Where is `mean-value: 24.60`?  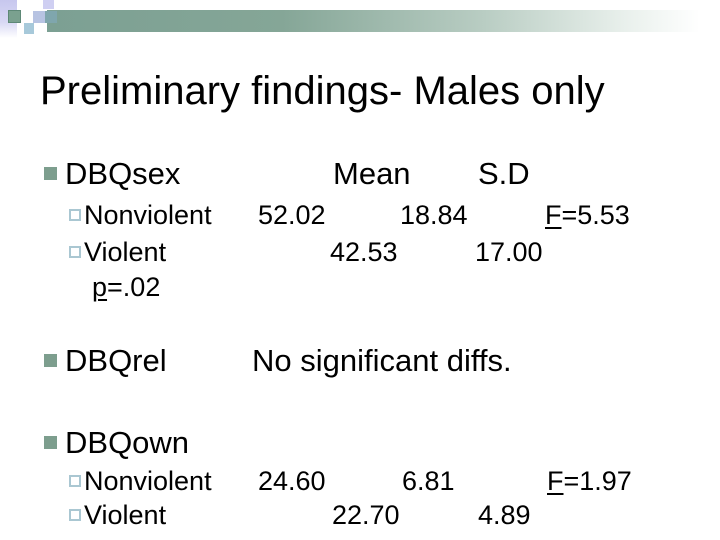 mean-value: 24.60 is located at coordinates (292, 481).